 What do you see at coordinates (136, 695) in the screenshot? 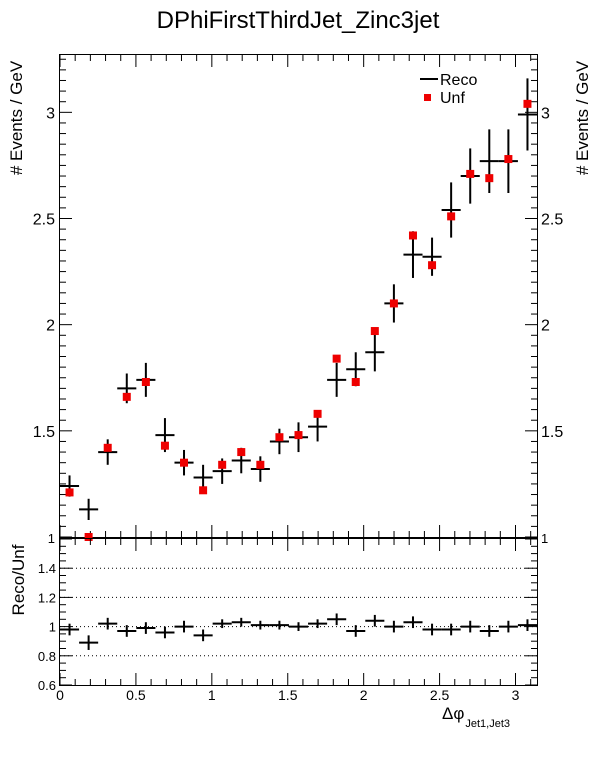
I see `ratio-x-tick-label: 0.5` at bounding box center [136, 695].